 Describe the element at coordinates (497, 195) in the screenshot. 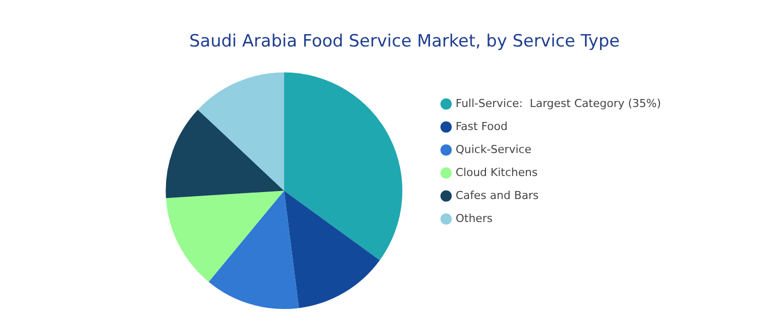

I see `legend-label: Cafes and Bars` at that location.